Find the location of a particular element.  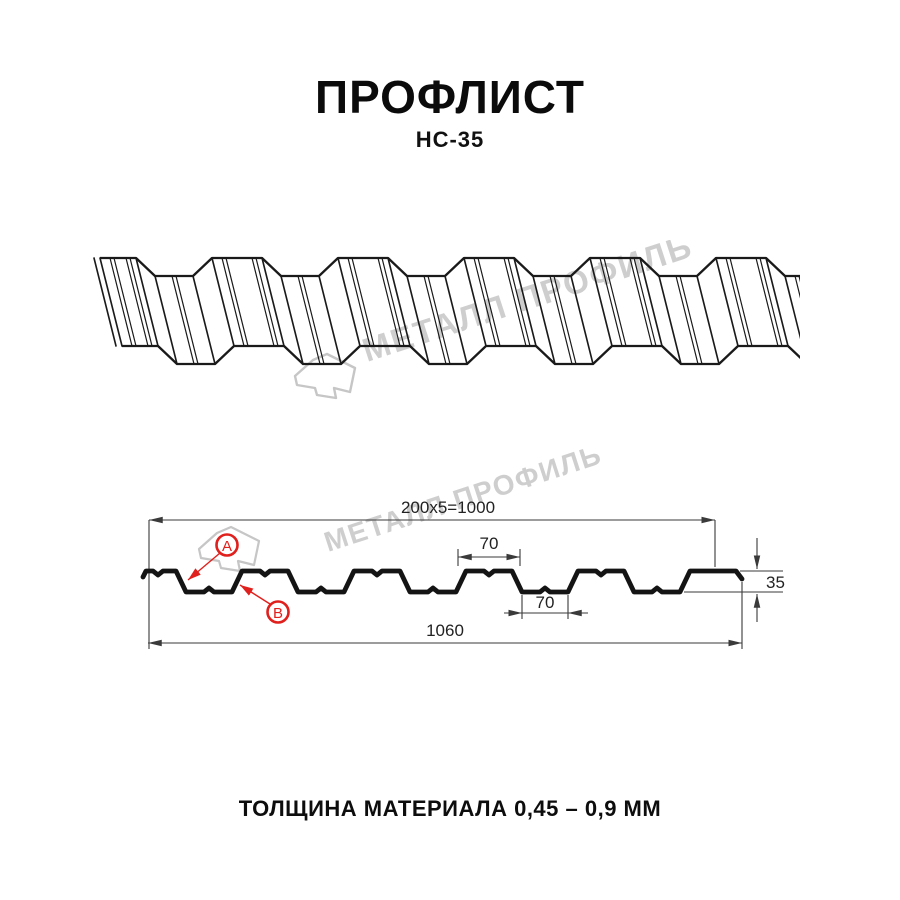

callout-b-label: B is located at coordinates (278, 613).